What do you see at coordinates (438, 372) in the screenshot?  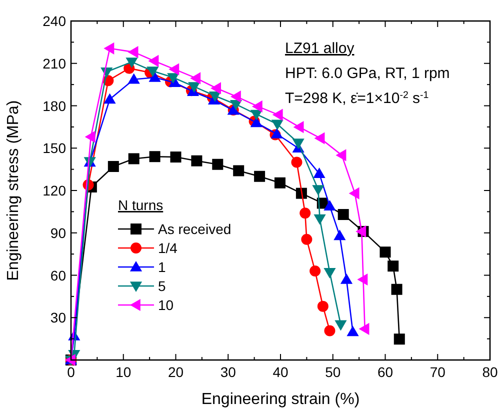 I see `x-tick-label: 70` at bounding box center [438, 372].